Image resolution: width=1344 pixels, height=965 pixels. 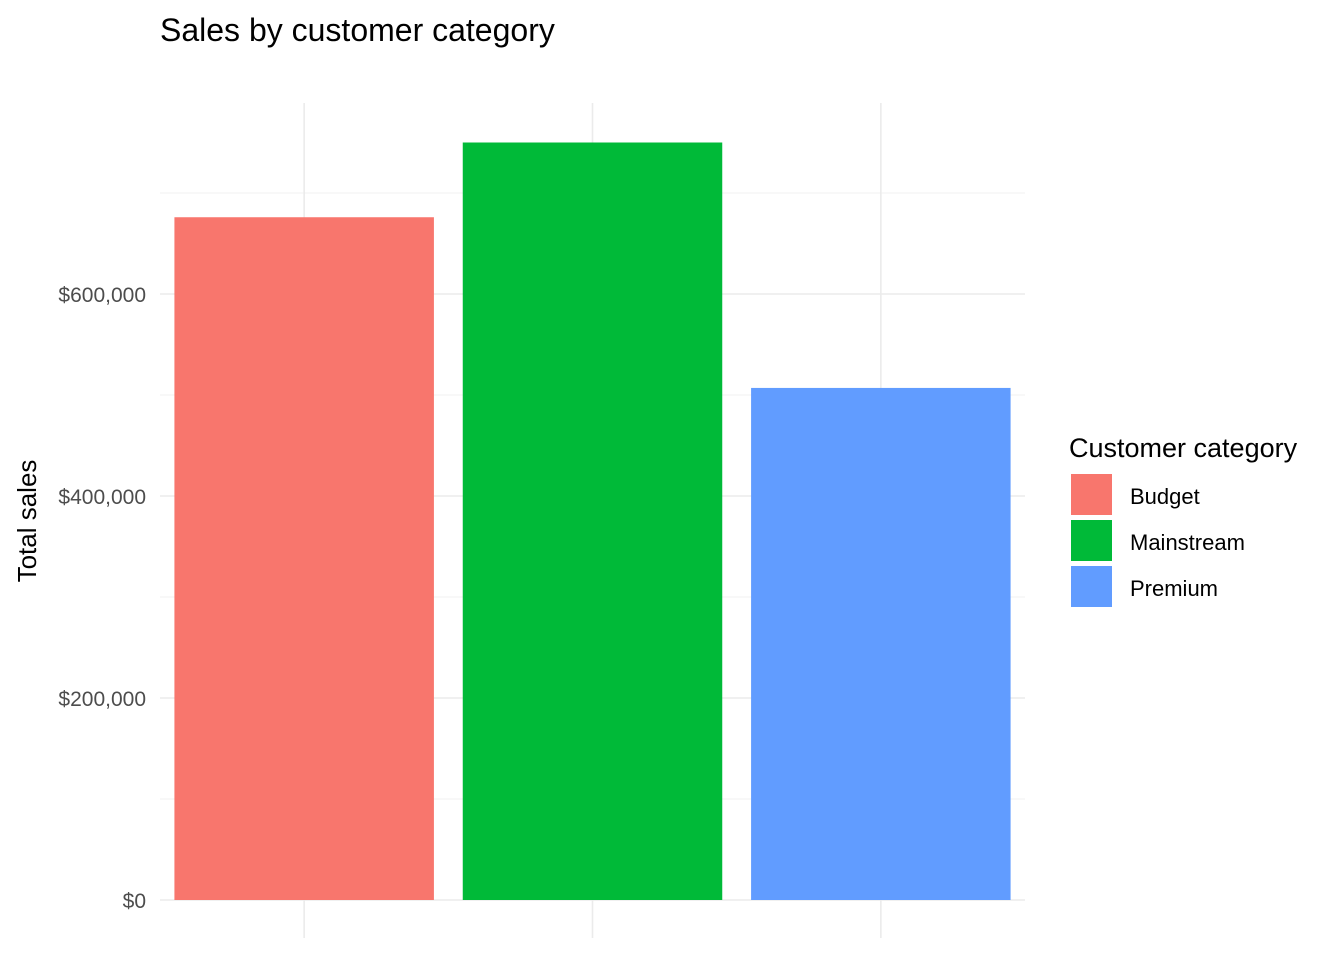 What do you see at coordinates (102, 295) in the screenshot?
I see `y-tick-label: $600,000` at bounding box center [102, 295].